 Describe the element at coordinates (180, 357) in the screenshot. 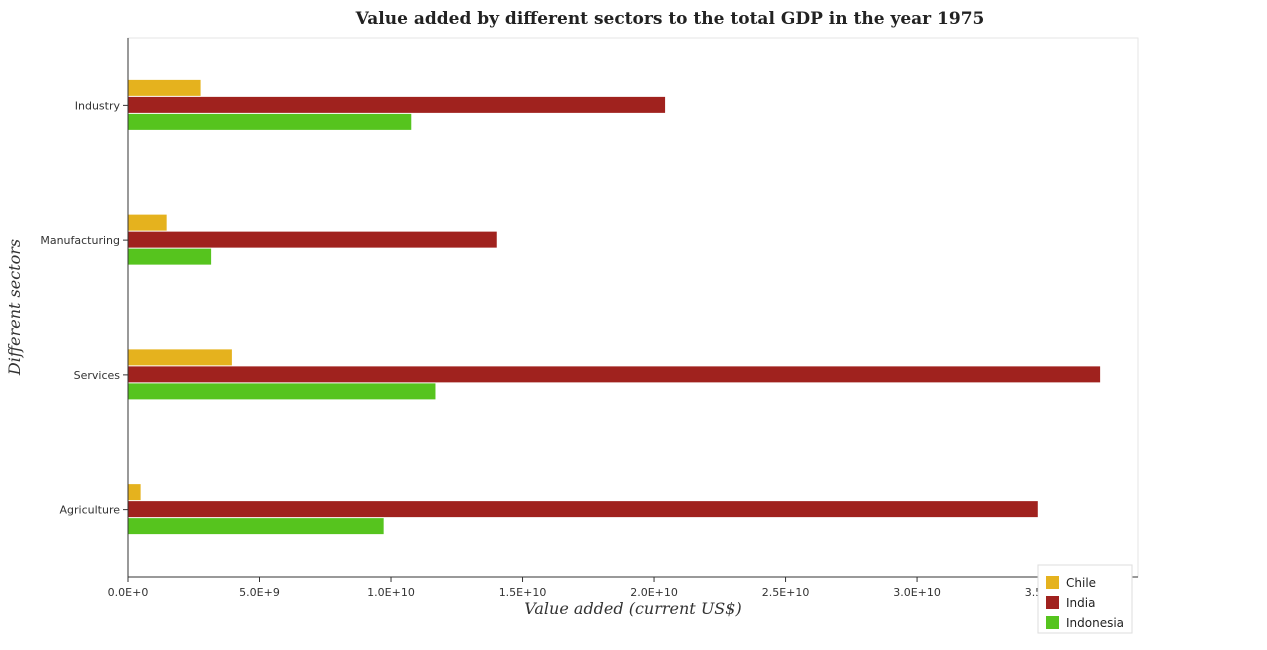

I see `bar-services-chile` at that location.